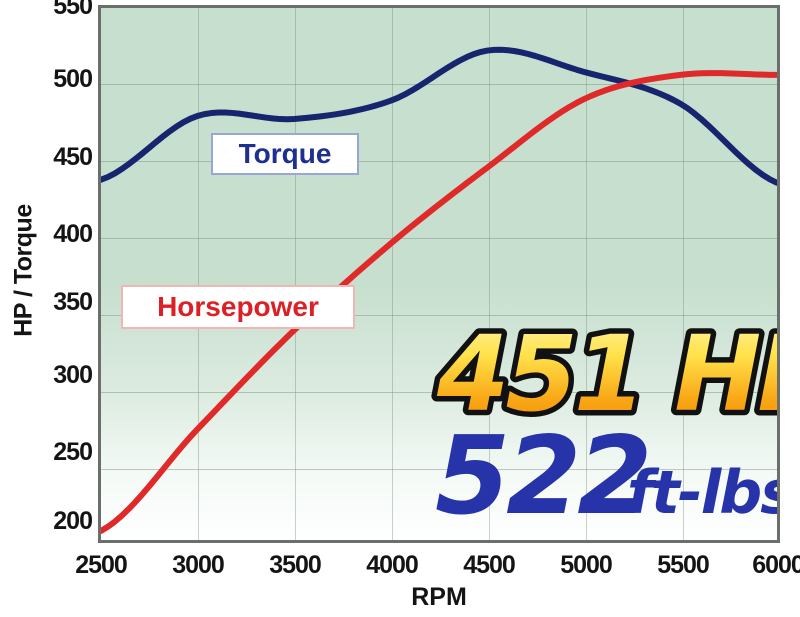 The height and width of the screenshot is (617, 800). What do you see at coordinates (73, 521) in the screenshot?
I see `y-tick-label: 200` at bounding box center [73, 521].